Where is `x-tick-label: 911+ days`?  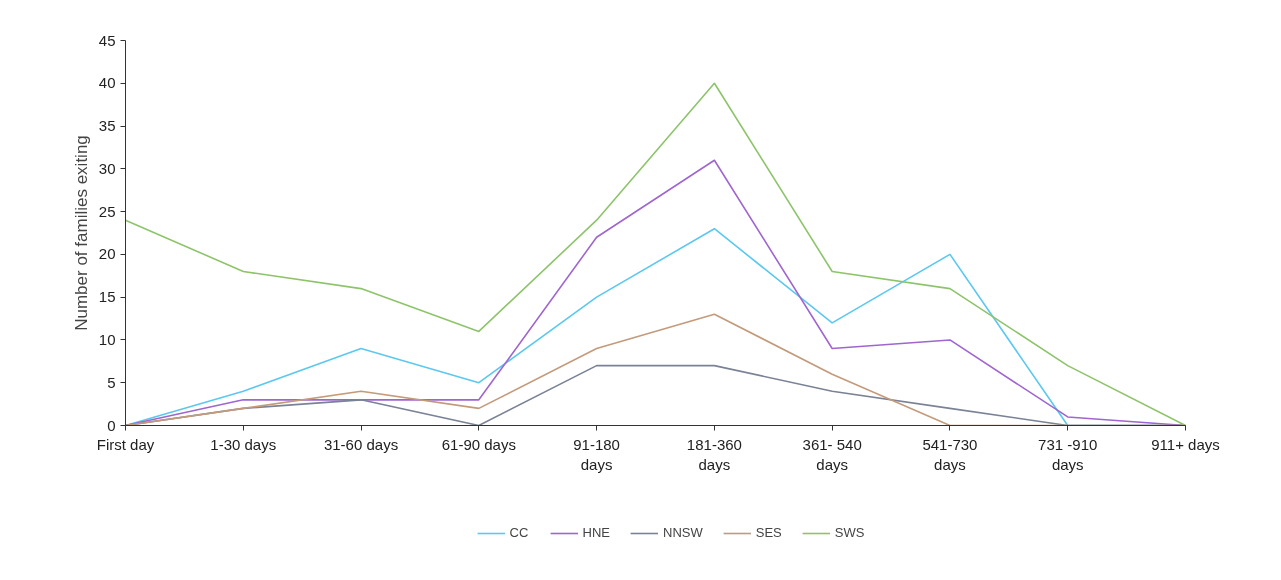 x-tick-label: 911+ days is located at coordinates (1185, 444).